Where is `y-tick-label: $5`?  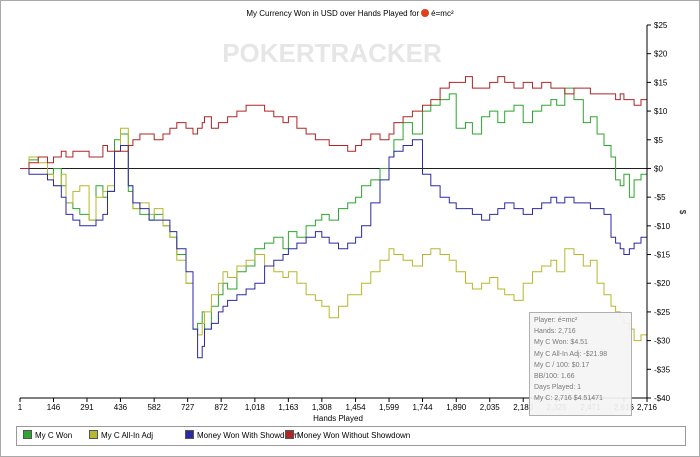 y-tick-label: $5 is located at coordinates (658, 140).